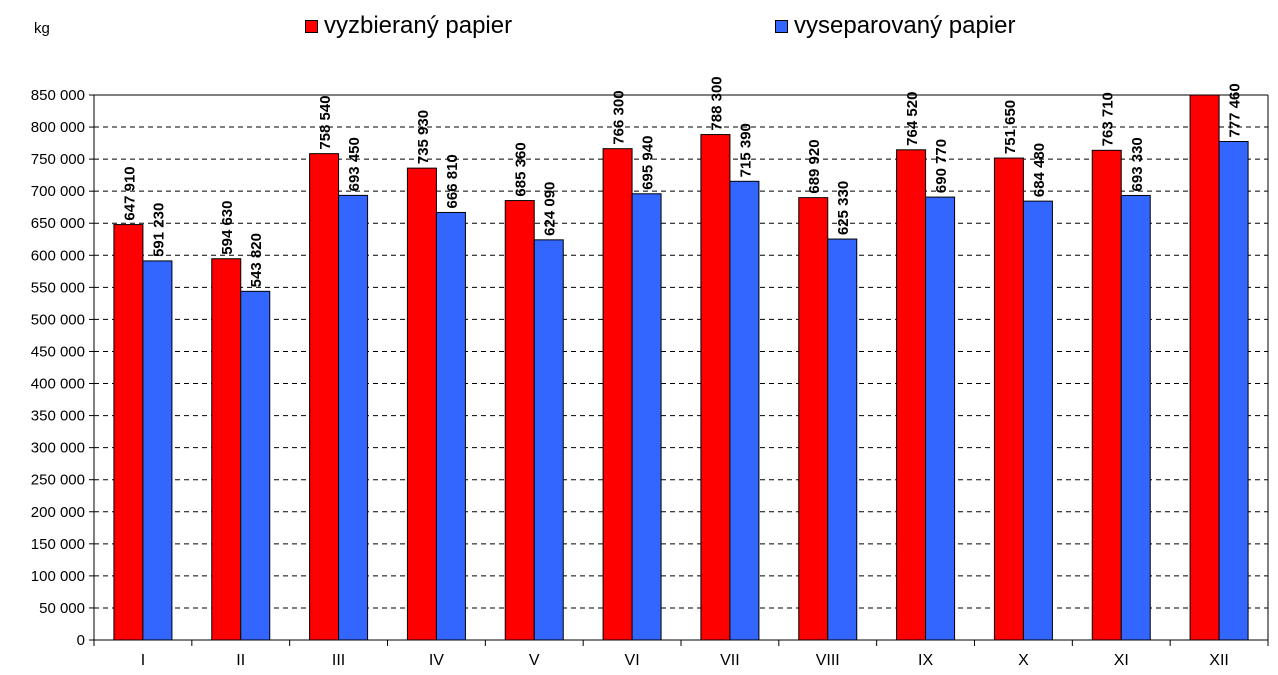 The height and width of the screenshot is (675, 1278). What do you see at coordinates (58, 416) in the screenshot?
I see `y-tick-label: 350 000` at bounding box center [58, 416].